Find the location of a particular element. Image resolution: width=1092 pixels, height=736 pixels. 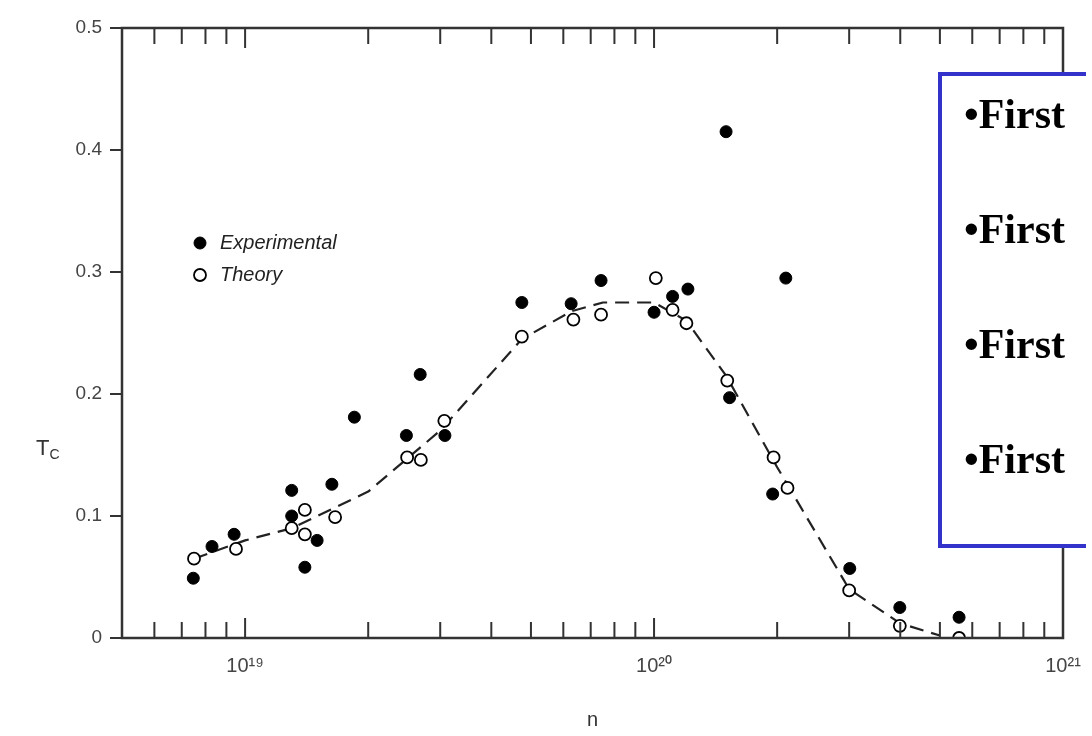

y-tick-label: 0 is located at coordinates (96, 637).